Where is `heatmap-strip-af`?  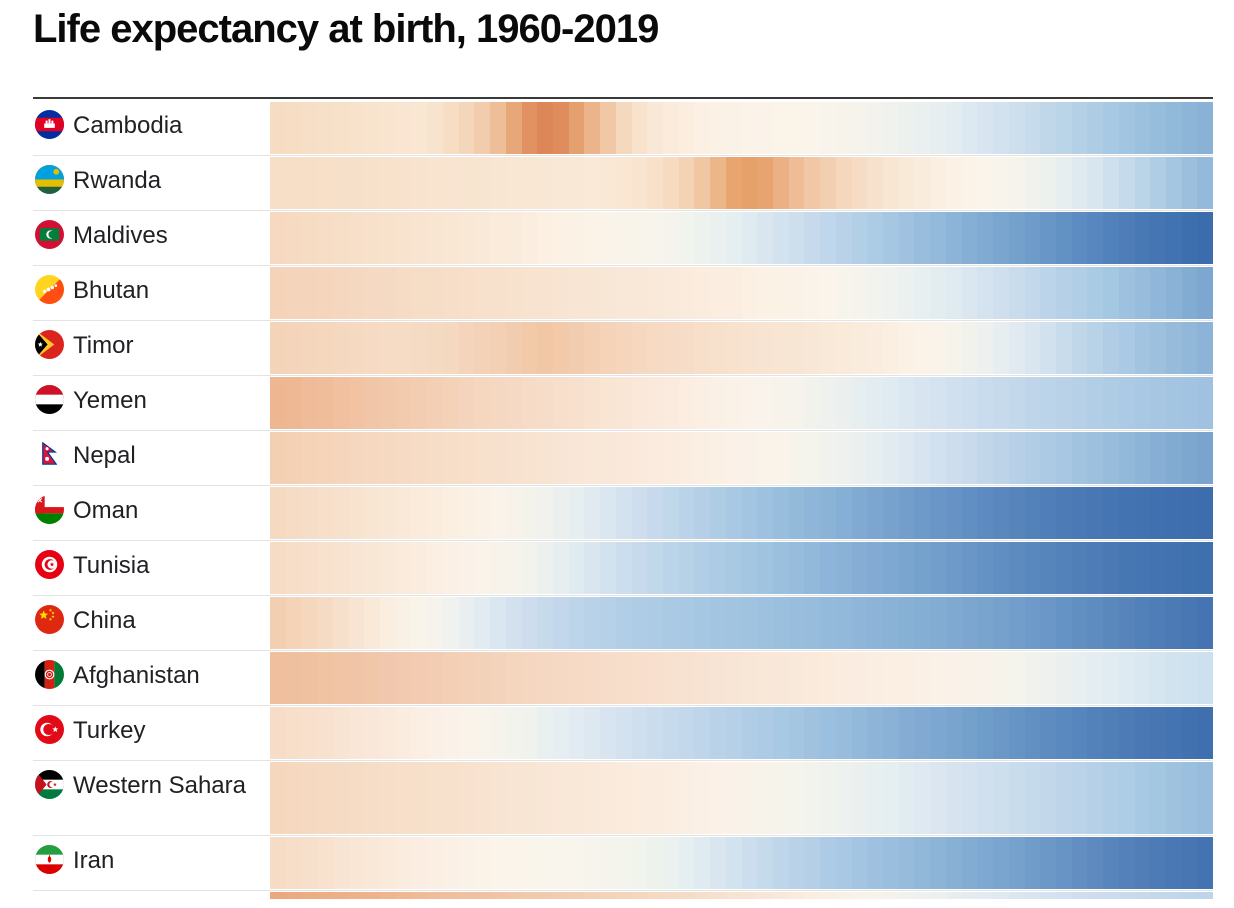 heatmap-strip-af is located at coordinates (742, 678).